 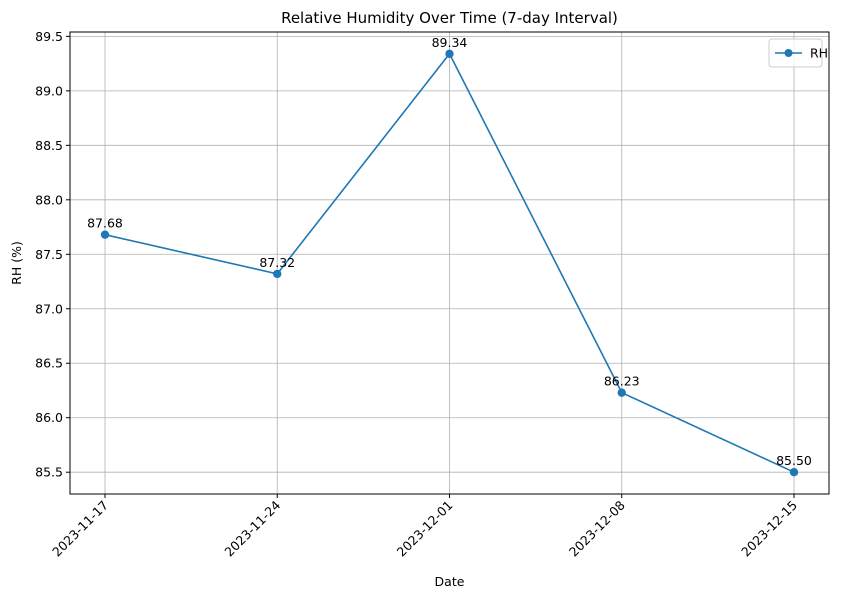 What do you see at coordinates (49, 90) in the screenshot?
I see `y-tick-label: 89.0` at bounding box center [49, 90].